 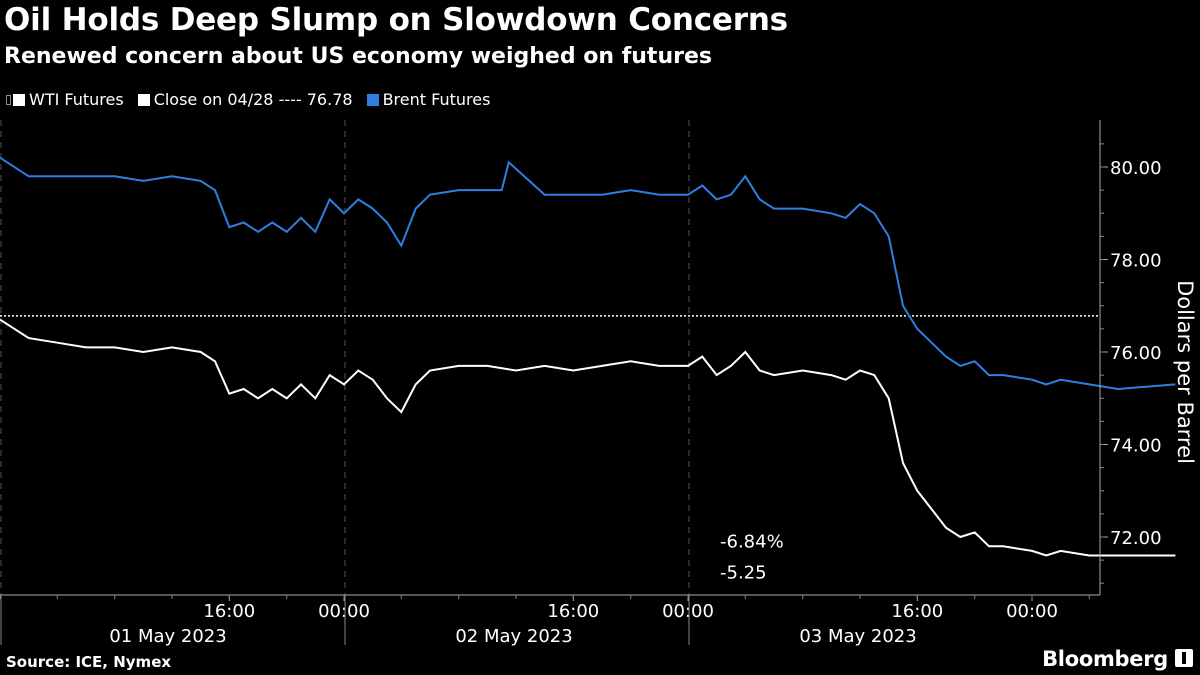 What do you see at coordinates (8, 99) in the screenshot?
I see `pin-icon` at bounding box center [8, 99].